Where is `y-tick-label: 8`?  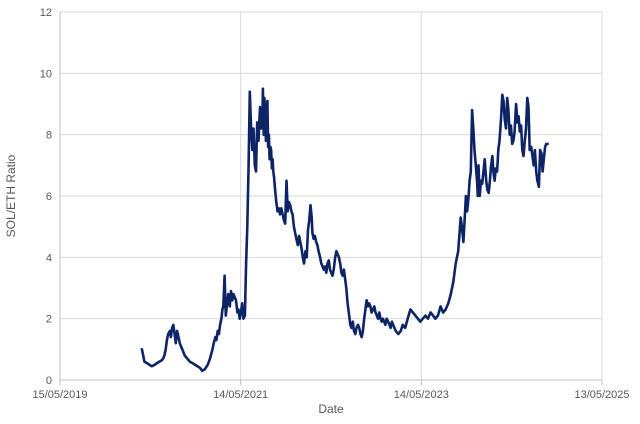 y-tick-label: 8 is located at coordinates (49, 136).